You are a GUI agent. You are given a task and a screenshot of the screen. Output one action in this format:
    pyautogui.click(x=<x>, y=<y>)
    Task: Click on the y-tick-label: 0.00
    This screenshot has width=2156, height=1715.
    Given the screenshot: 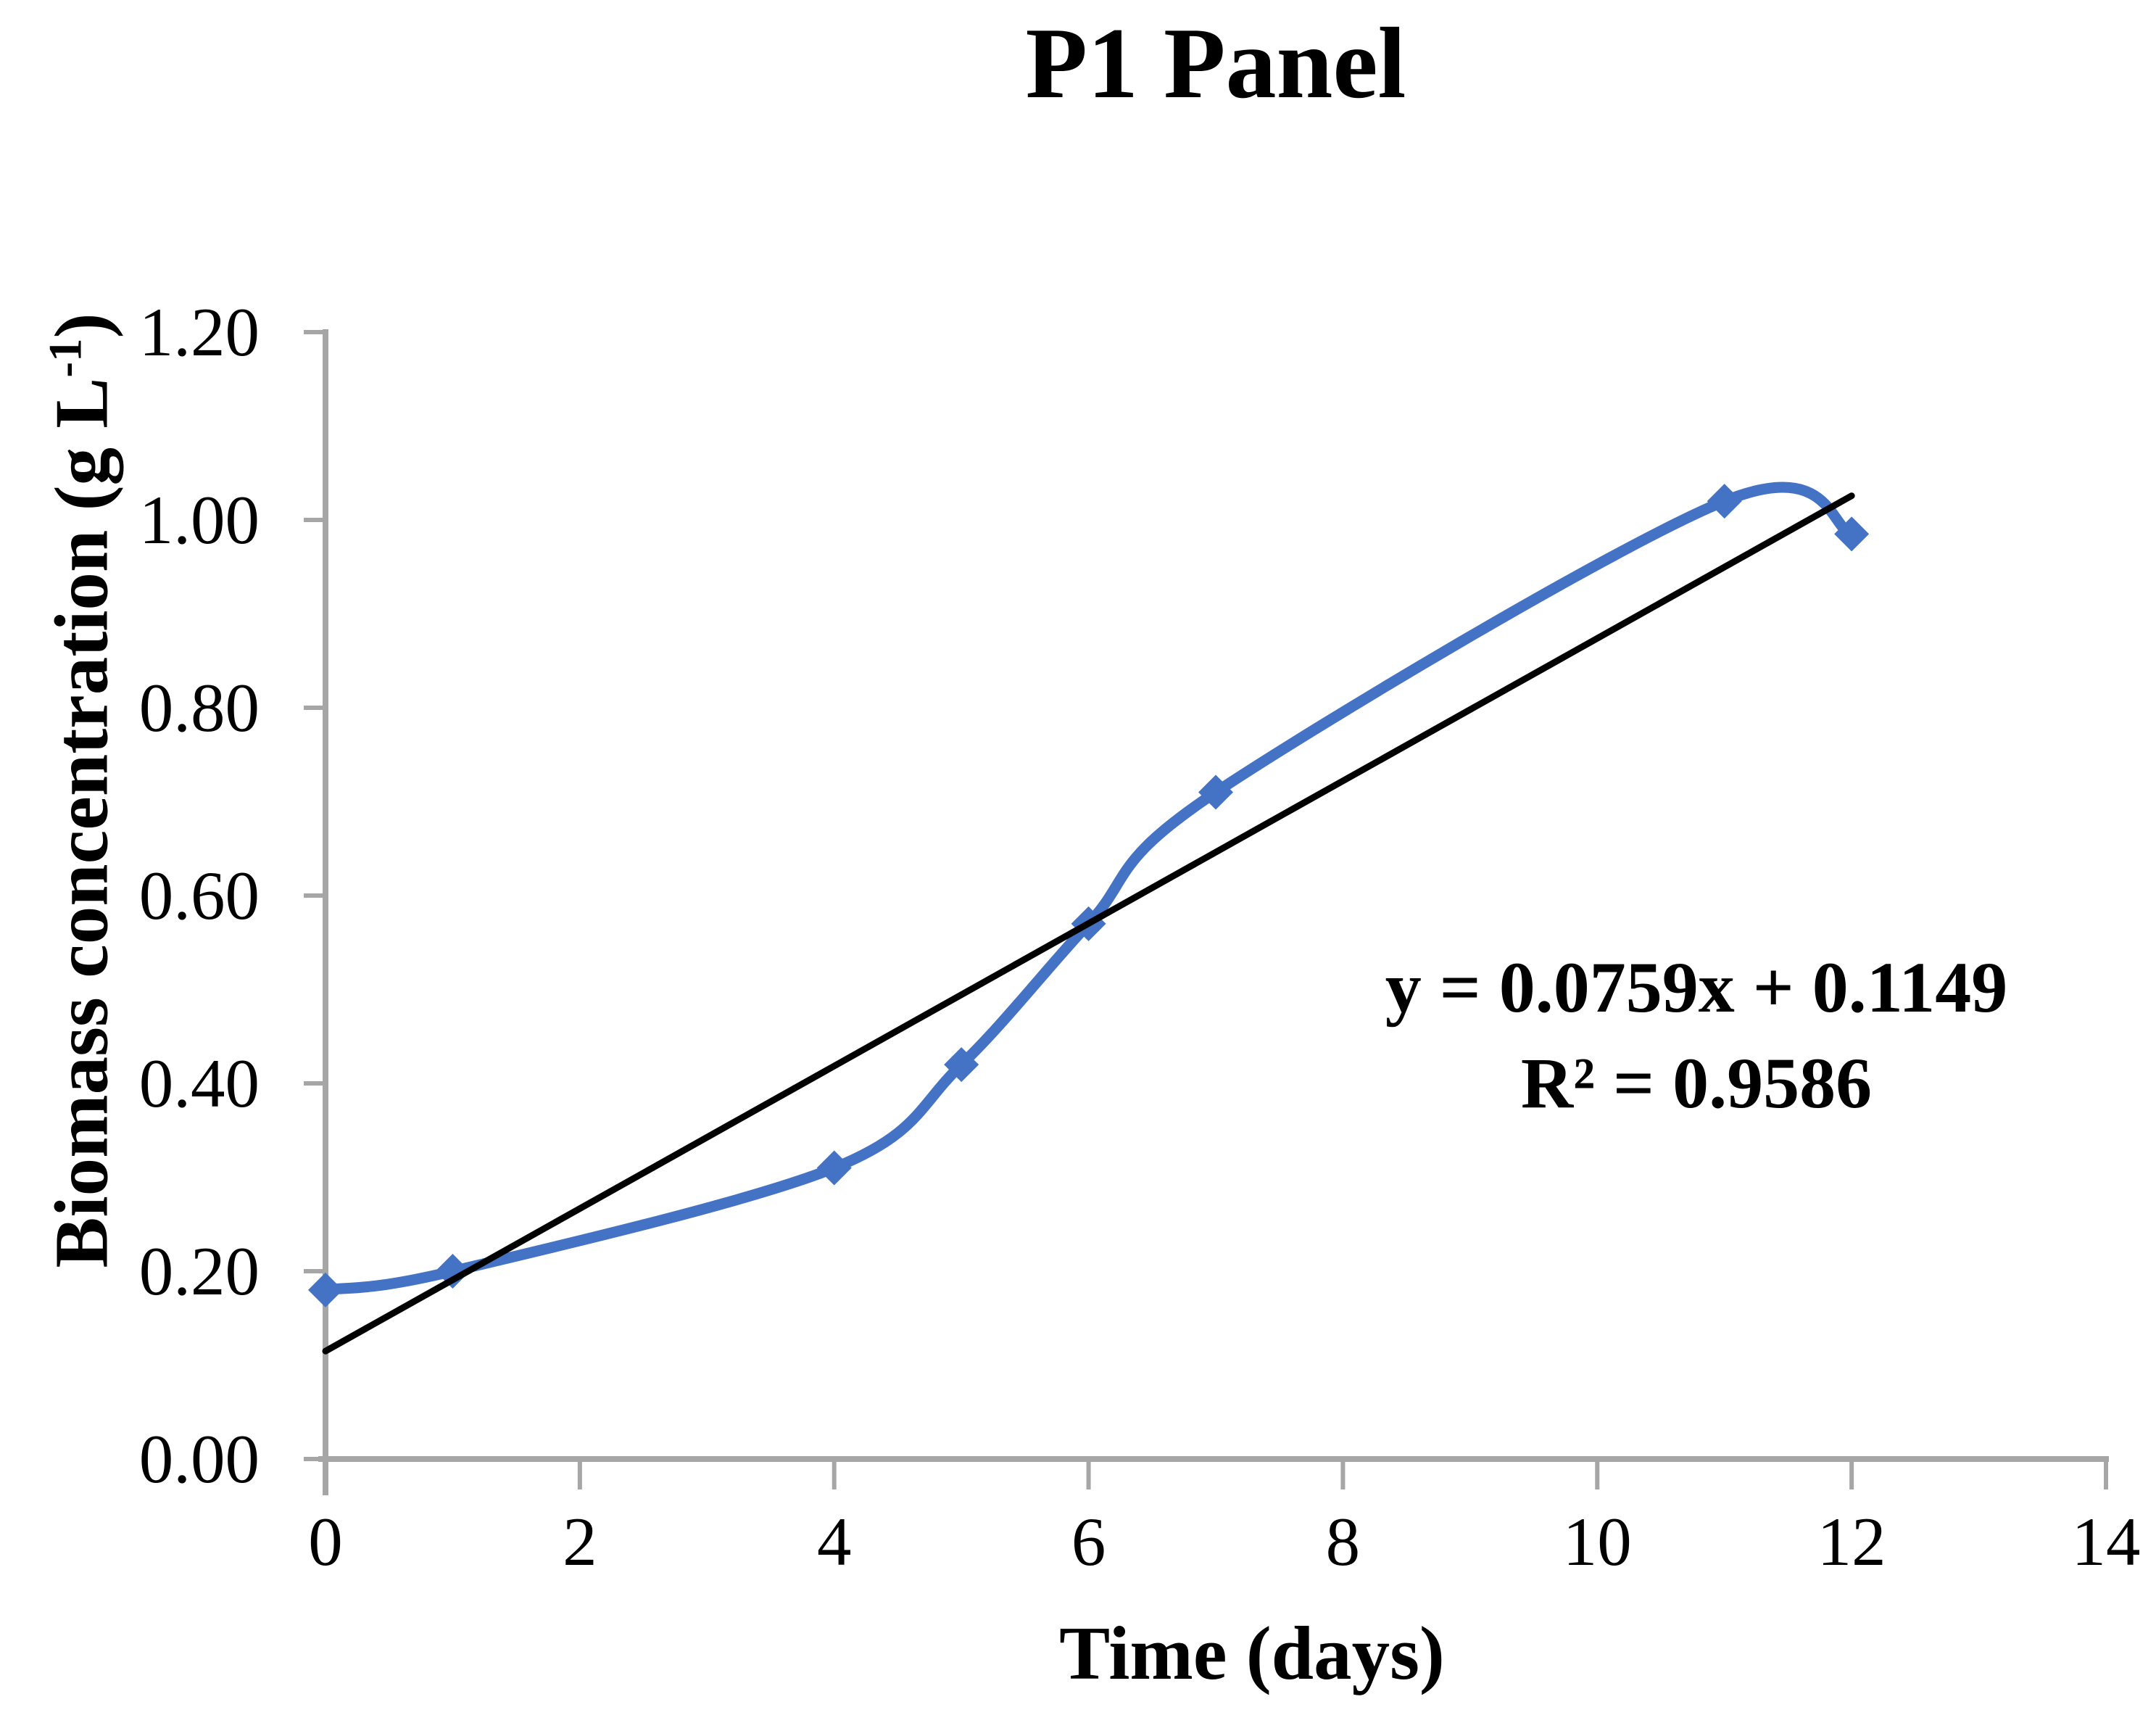 What is the action you would take?
    pyautogui.click(x=199, y=1459)
    